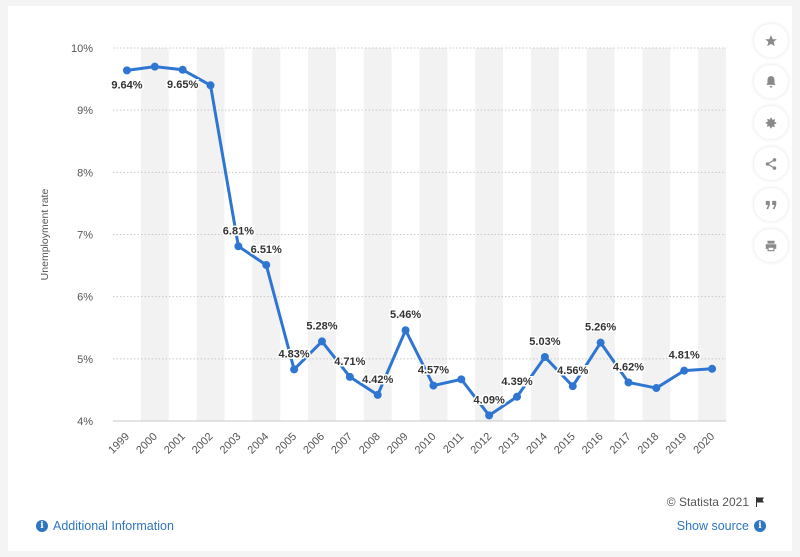 The height and width of the screenshot is (557, 800). What do you see at coordinates (286, 444) in the screenshot?
I see `x-tick-label: 2005` at bounding box center [286, 444].